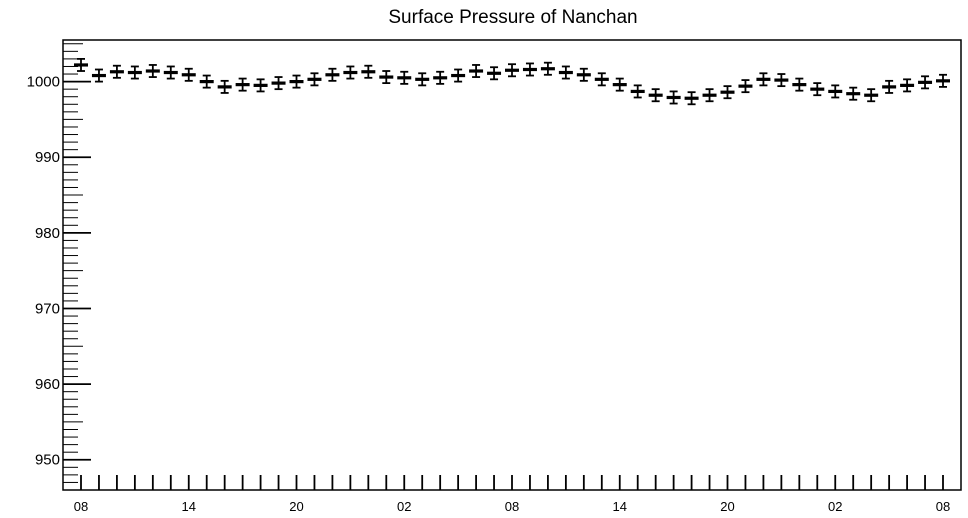 This screenshot has height=518, width=968. I want to click on x-axis: 08 14 20 02 08 14 20 02 08, so click(512, 494).